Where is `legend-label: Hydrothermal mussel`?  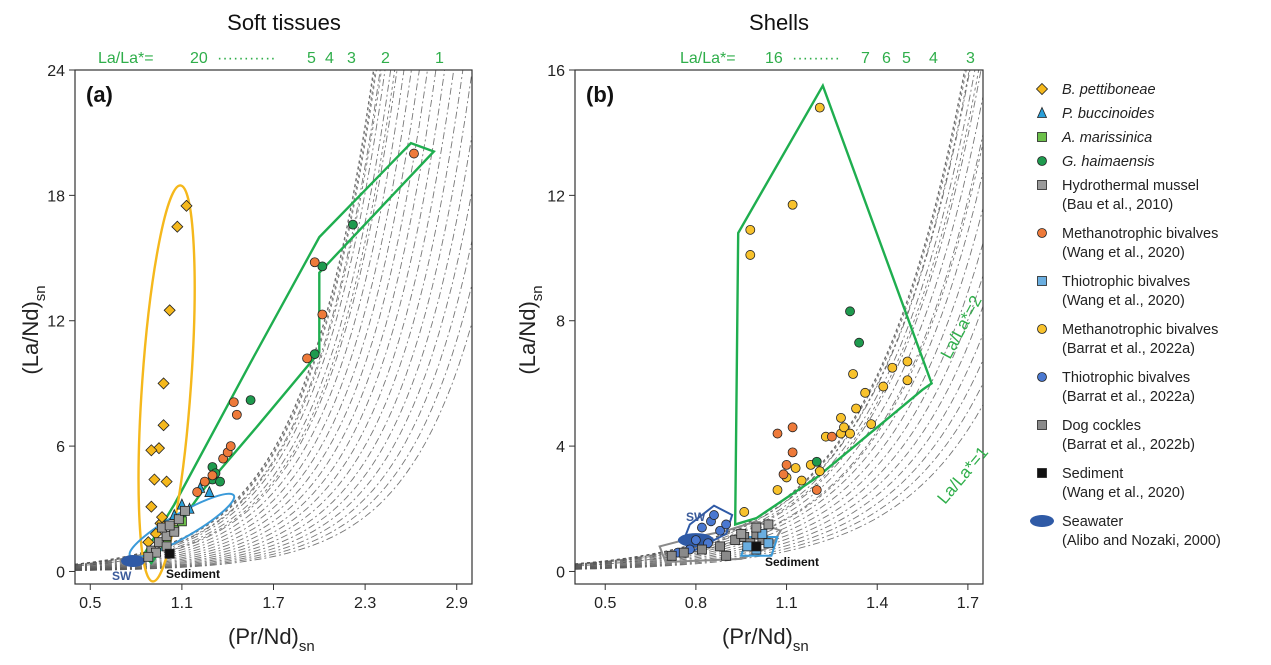 legend-label: Hydrothermal mussel is located at coordinates (1130, 186).